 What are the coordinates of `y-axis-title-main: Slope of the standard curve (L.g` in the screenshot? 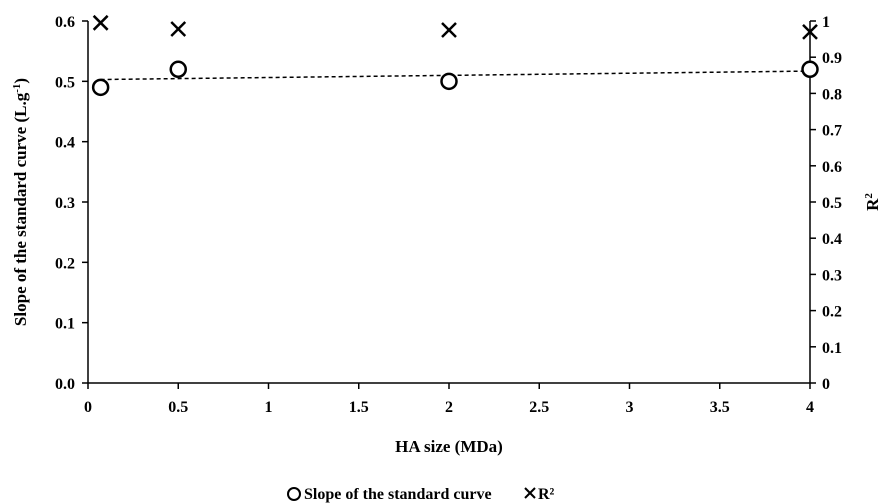 It's located at (20, 209).